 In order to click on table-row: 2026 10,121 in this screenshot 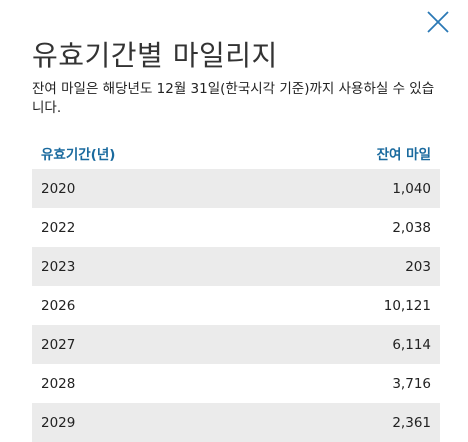, I will do `click(236, 305)`.